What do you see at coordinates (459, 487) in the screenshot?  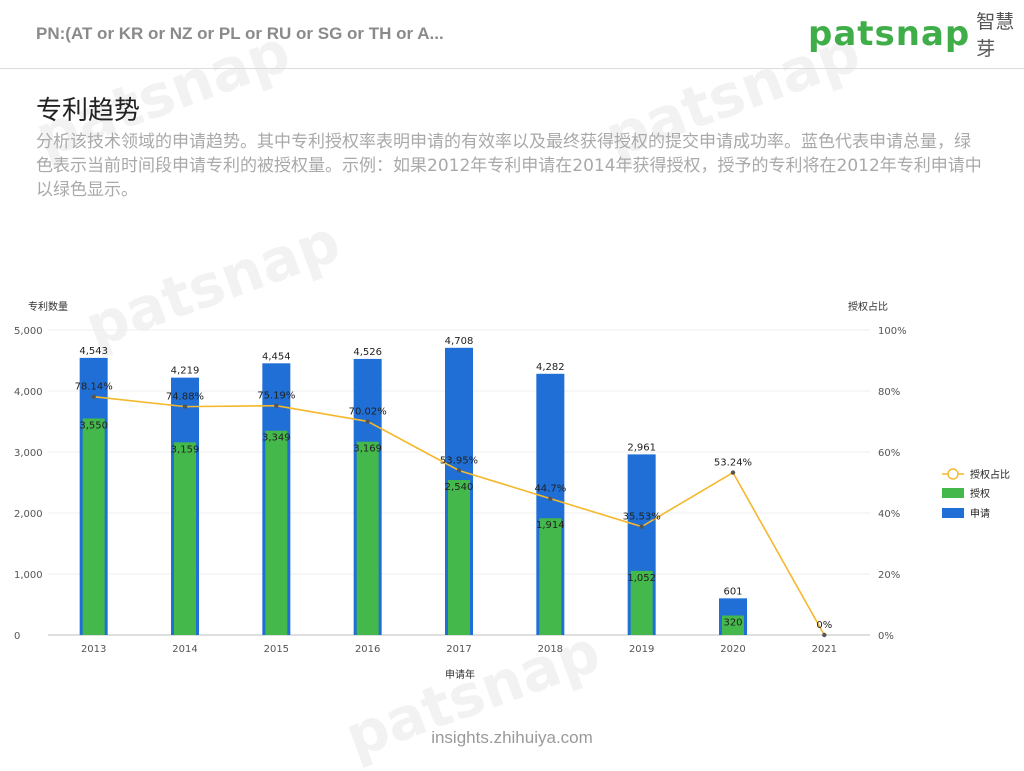 I see `grant-value-label: 2,540` at bounding box center [459, 487].